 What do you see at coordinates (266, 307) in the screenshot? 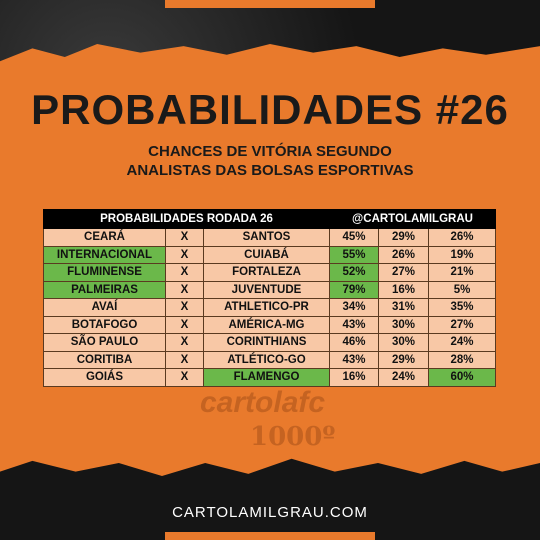
I see `away-team-cell: ATHLETICO-PR` at bounding box center [266, 307].